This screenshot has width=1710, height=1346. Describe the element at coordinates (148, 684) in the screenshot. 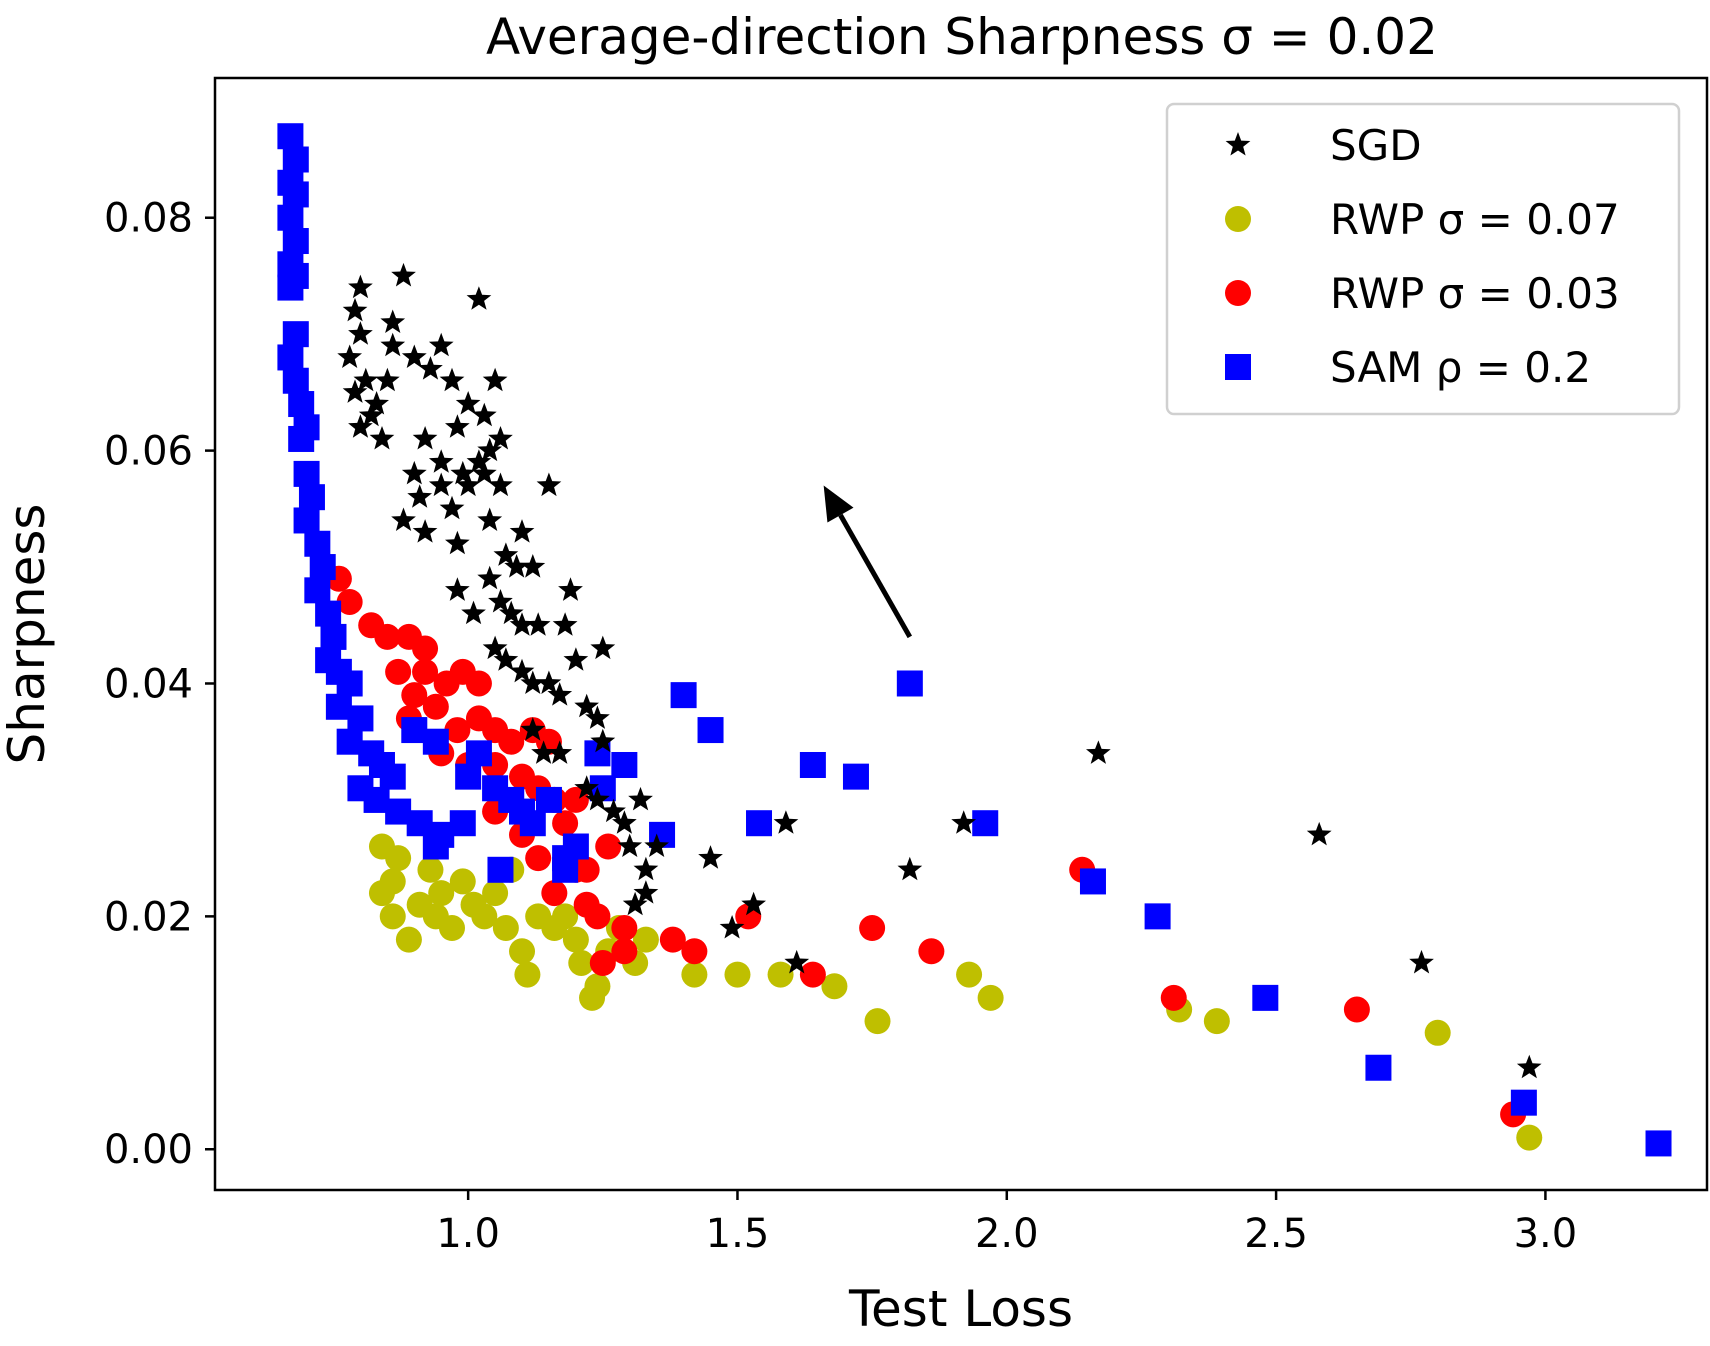

I see `y-tick-label: 0.04` at that location.